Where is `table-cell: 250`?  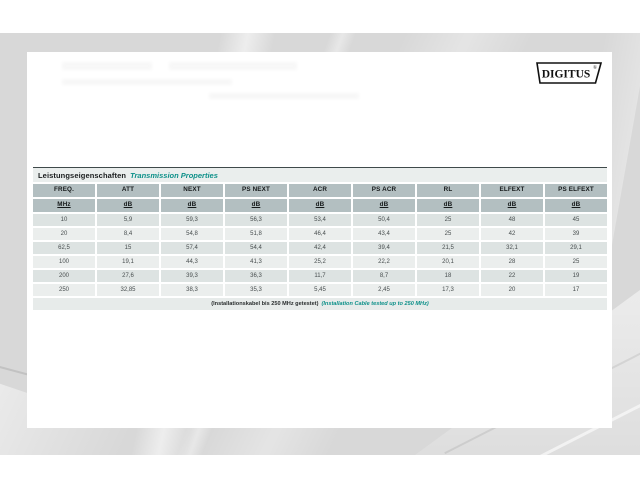 table-cell: 250 is located at coordinates (64, 290).